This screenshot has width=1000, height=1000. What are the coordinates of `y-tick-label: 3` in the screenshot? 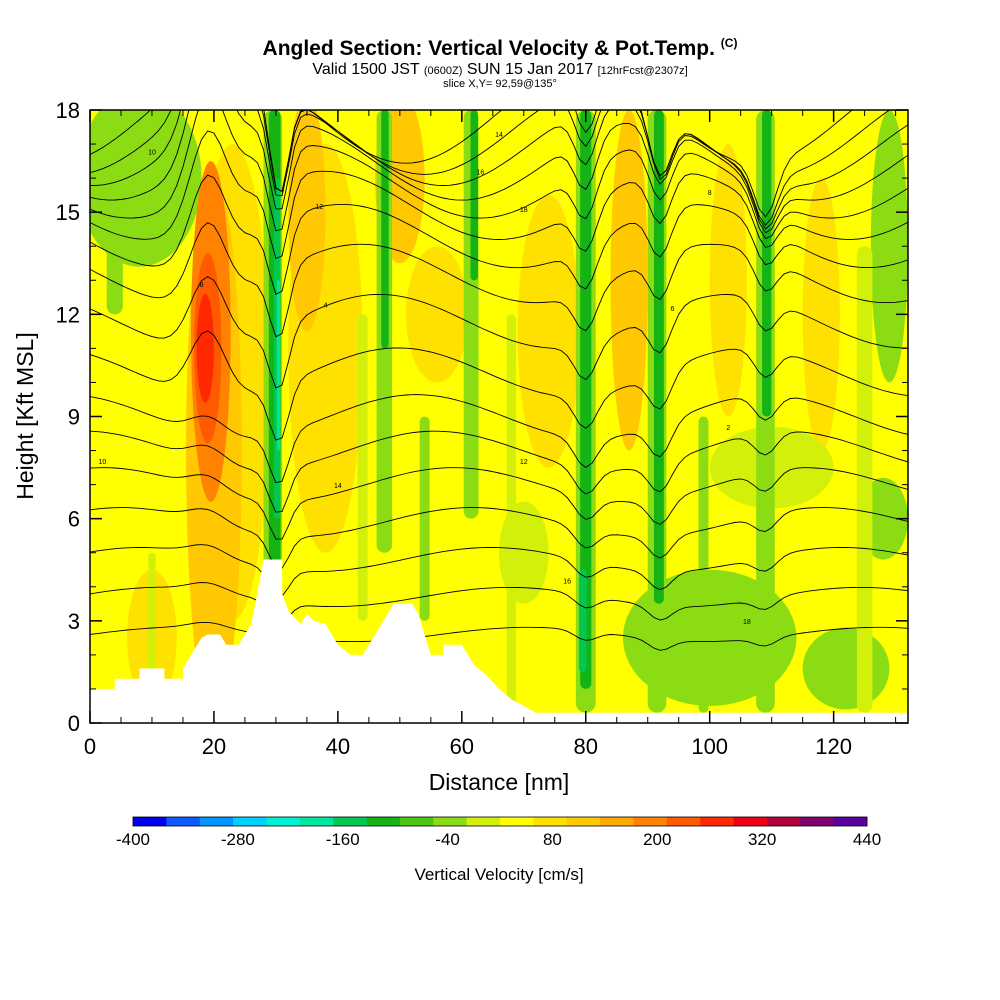 It's located at (74, 621).